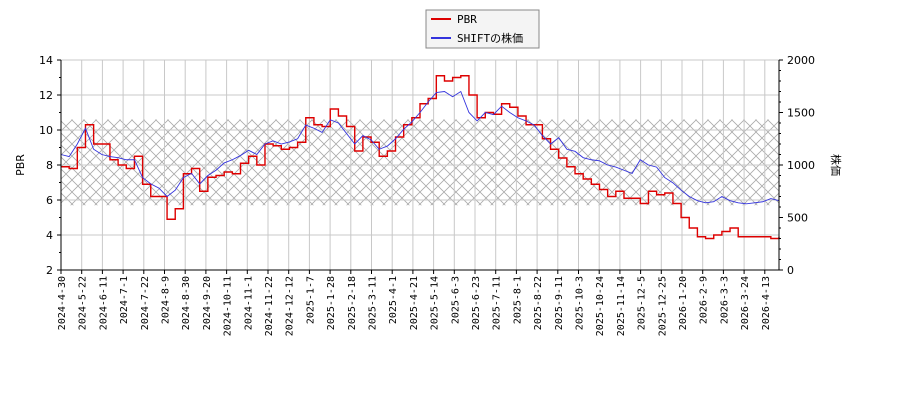  Describe the element at coordinates (393, 300) in the screenshot. I see `x-tick-label: 2025-4-1` at that location.